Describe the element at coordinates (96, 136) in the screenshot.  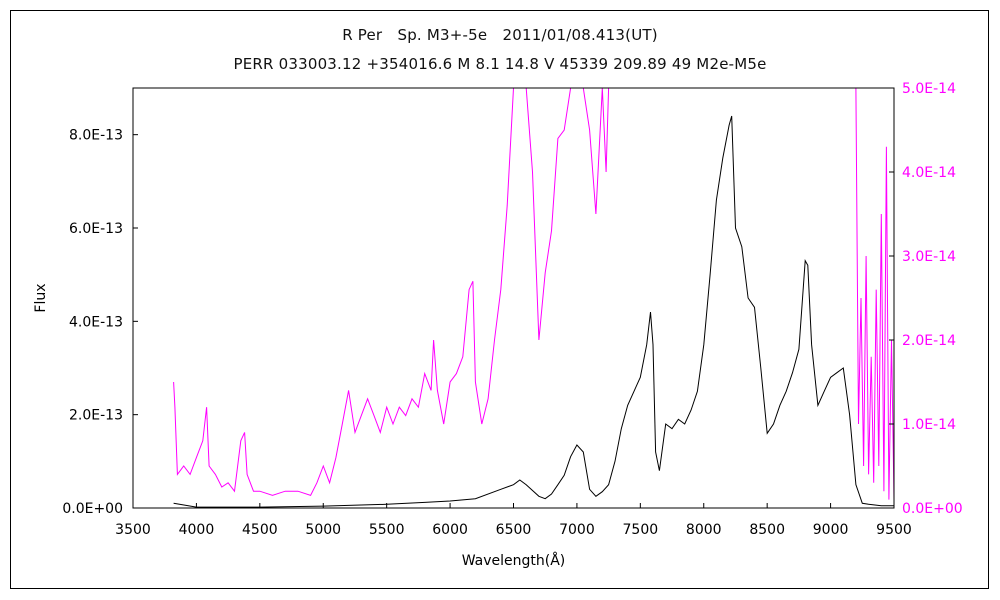
I see `y-left-tick-label-4: 8.0E-13` at that location.